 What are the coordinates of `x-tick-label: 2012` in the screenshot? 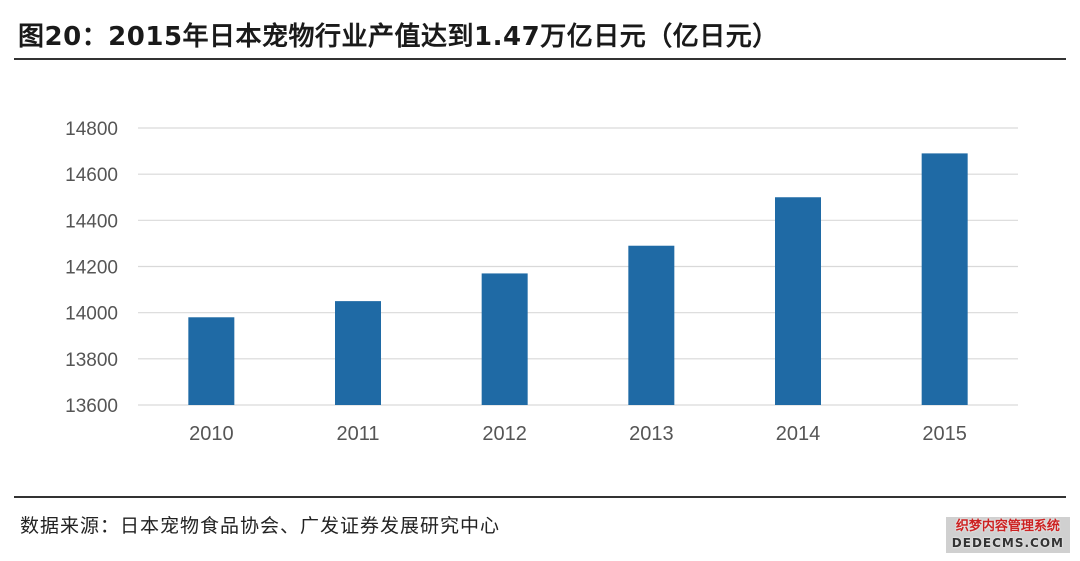 It's located at (504, 434).